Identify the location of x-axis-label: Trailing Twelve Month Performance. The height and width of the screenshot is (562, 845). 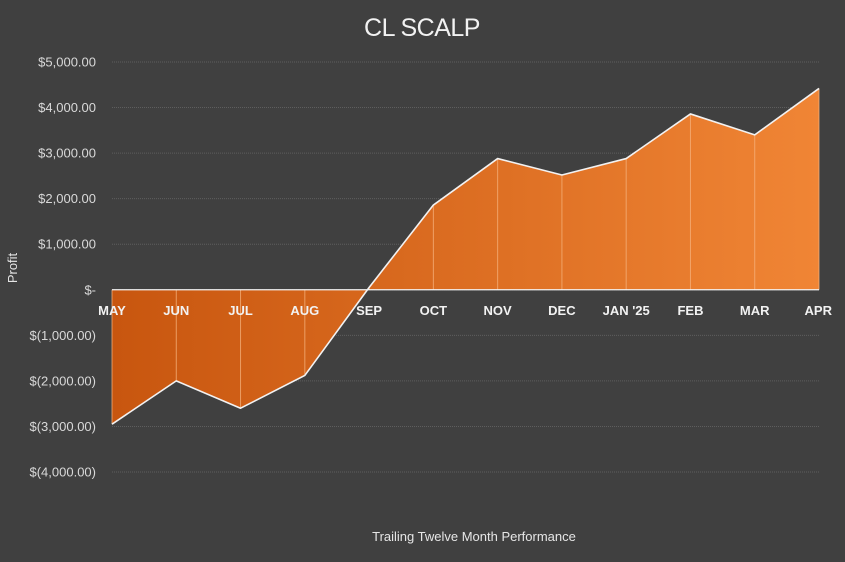
(474, 536).